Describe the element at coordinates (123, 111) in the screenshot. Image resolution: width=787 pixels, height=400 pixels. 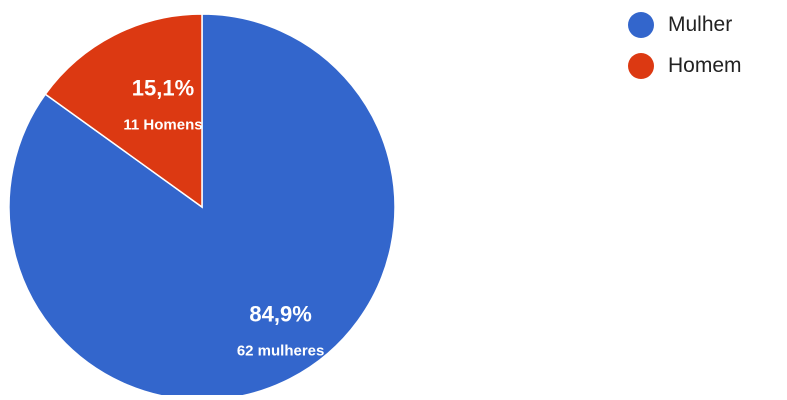
I see `pie-slice-homem` at that location.